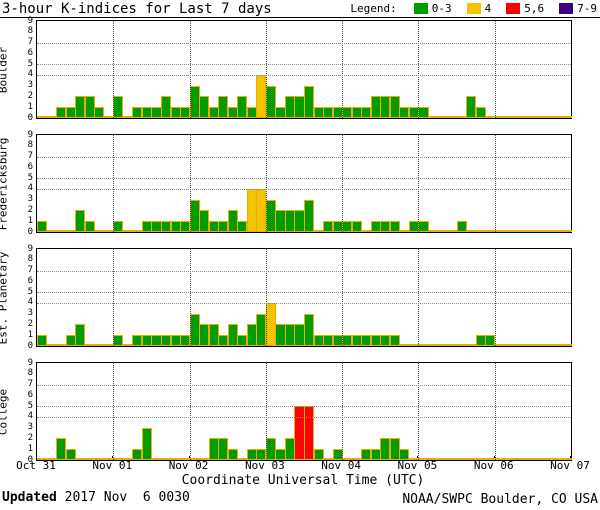 This screenshot has width=600, height=510. Describe the element at coordinates (373, 8) in the screenshot. I see `legend-label: Legend:` at that location.